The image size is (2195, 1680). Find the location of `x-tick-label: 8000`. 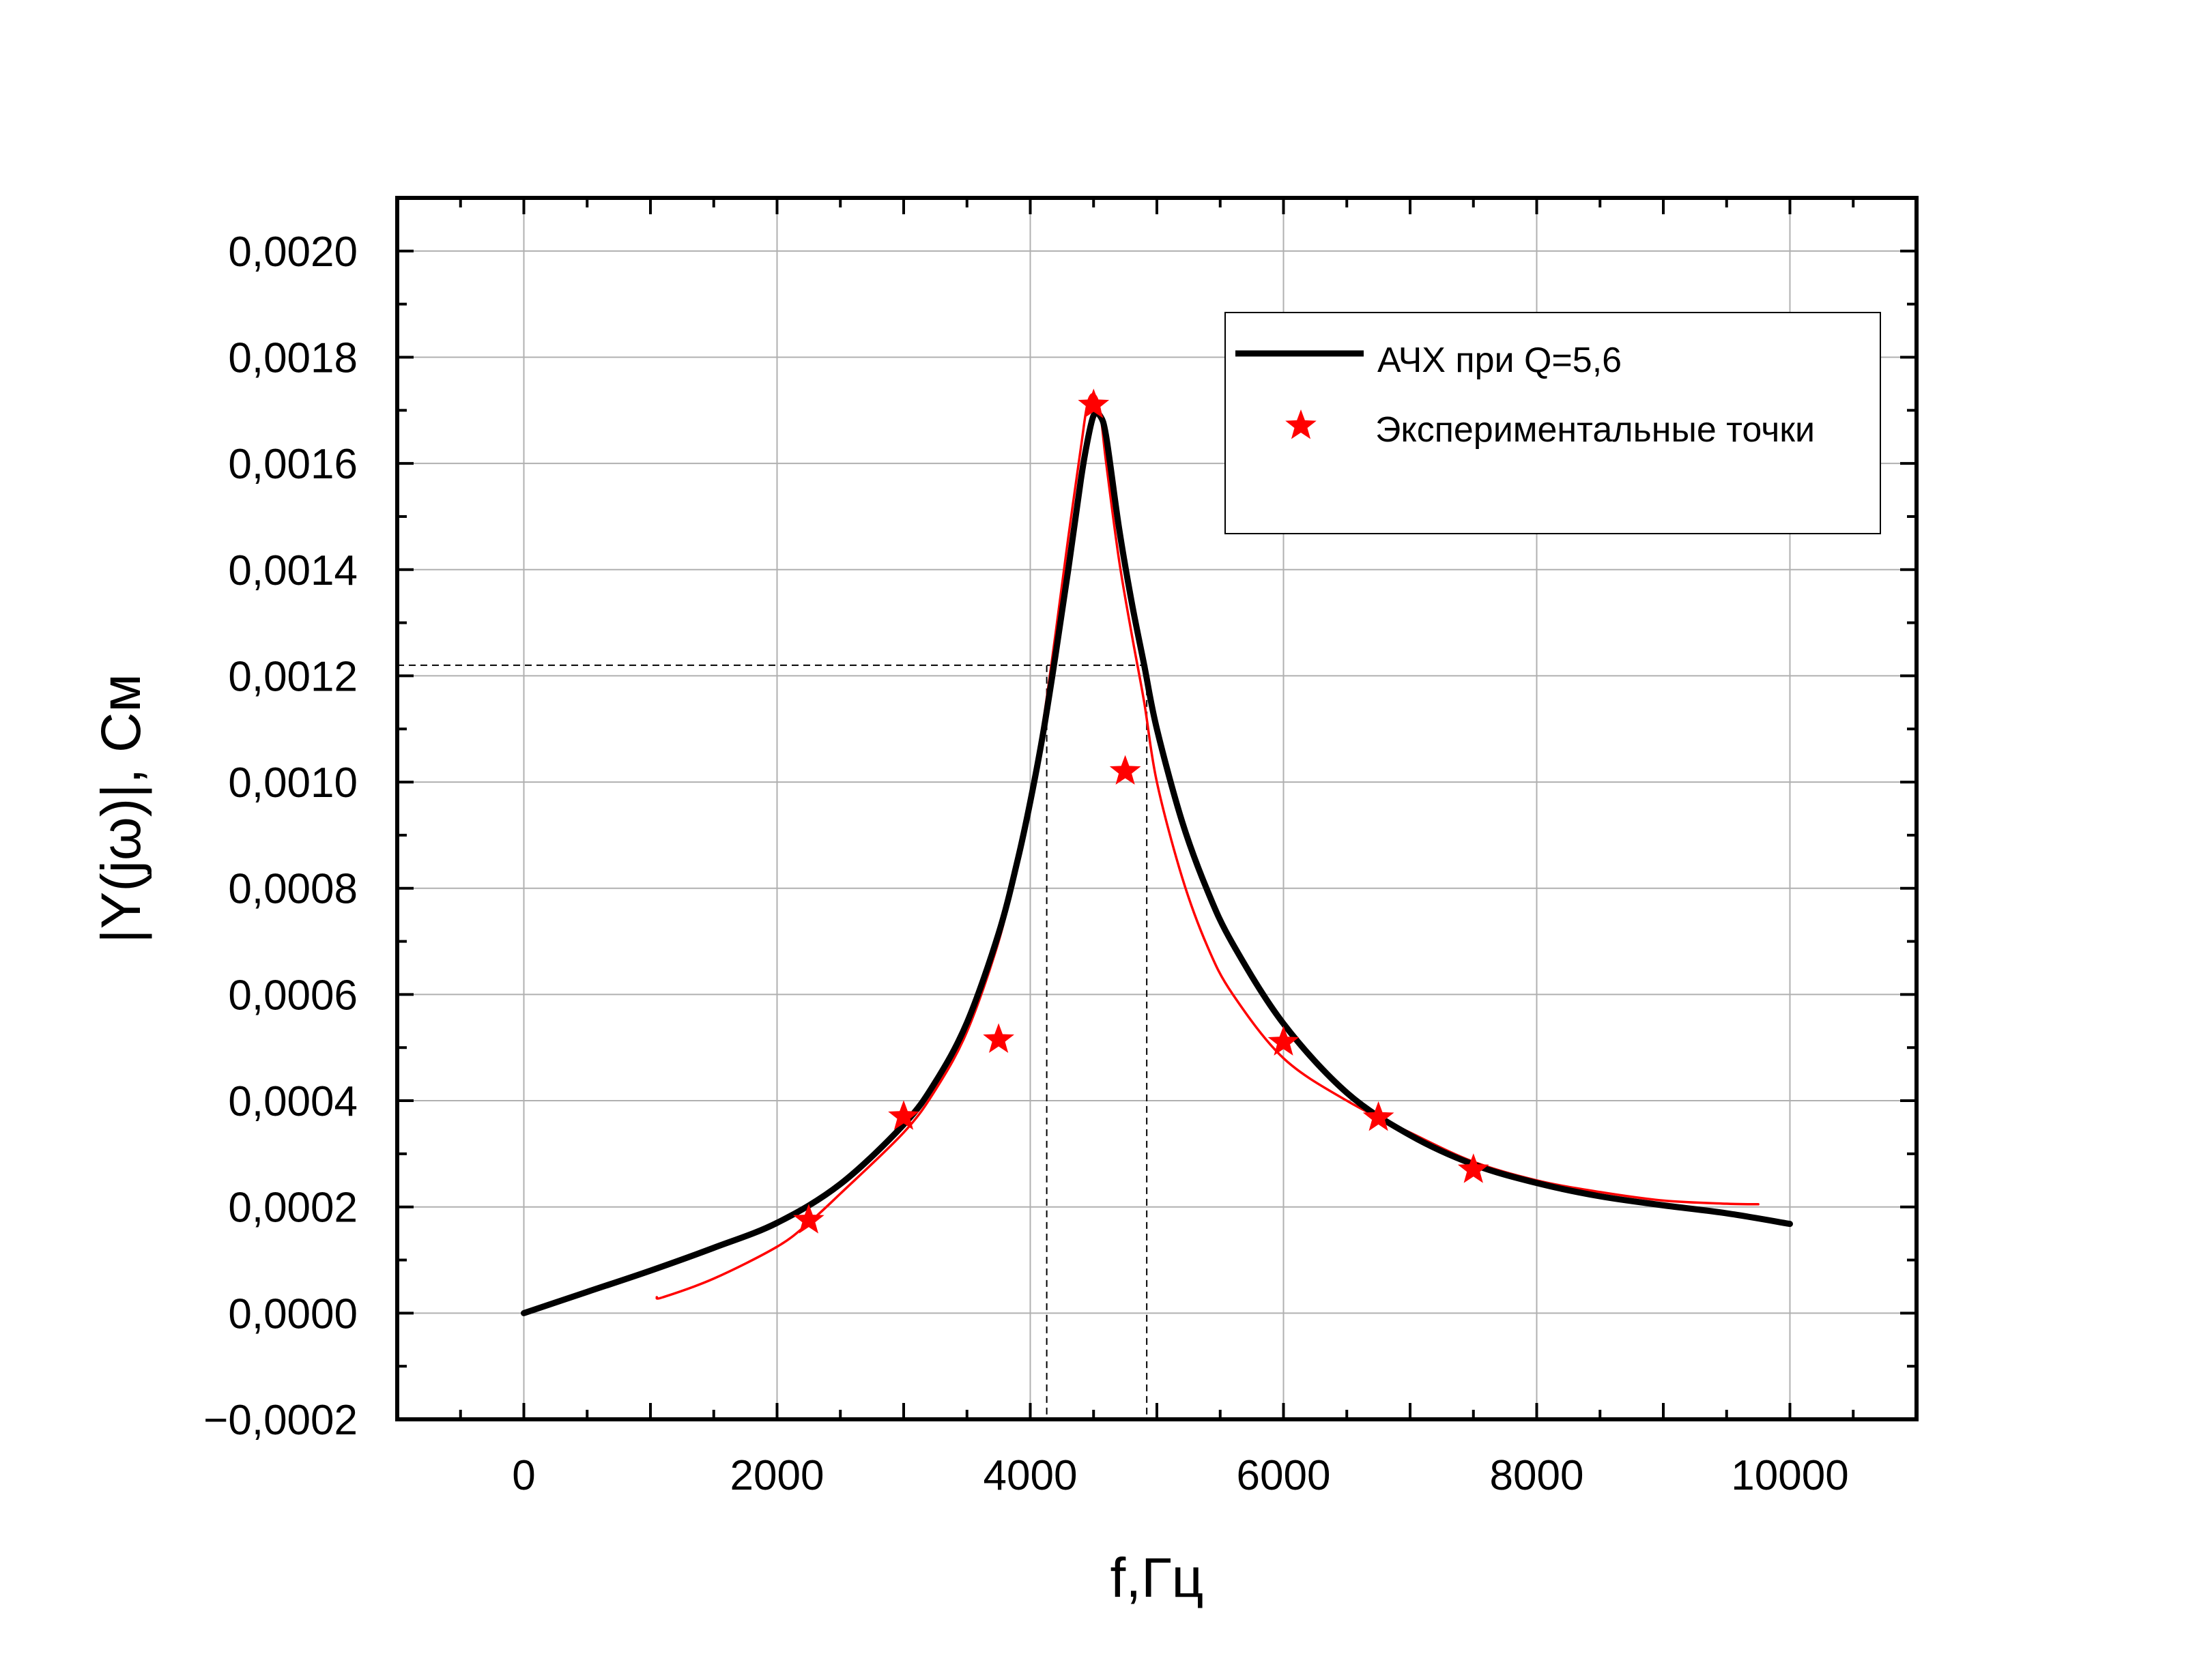

x-tick-label: 8000 is located at coordinates (1537, 1476).